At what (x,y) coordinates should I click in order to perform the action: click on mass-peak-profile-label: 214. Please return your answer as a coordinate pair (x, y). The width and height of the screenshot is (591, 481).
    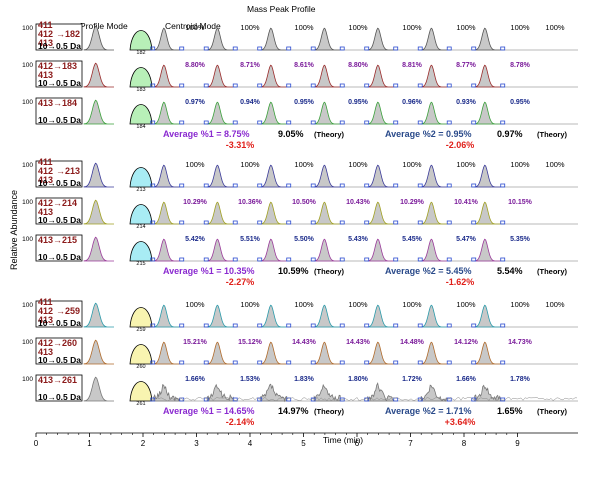
    Looking at the image, I should click on (140, 227).